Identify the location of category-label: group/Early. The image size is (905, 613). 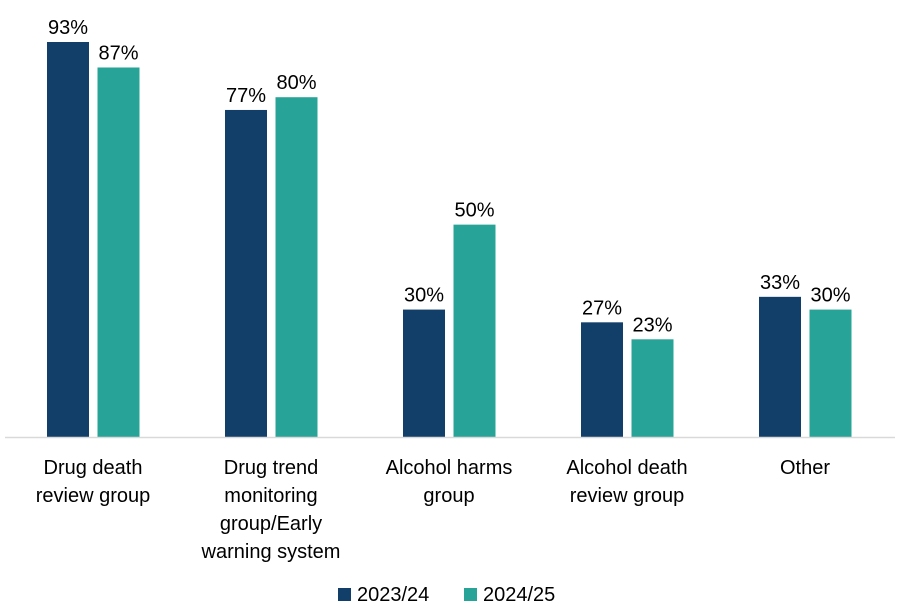
(271, 524).